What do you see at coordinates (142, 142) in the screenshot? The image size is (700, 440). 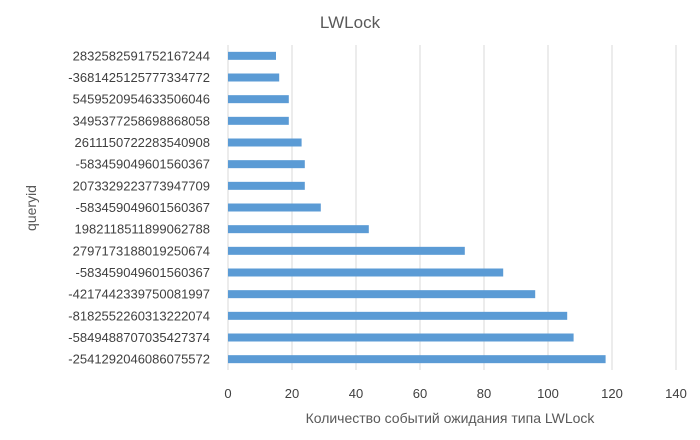 I see `category-label: 2611150722283540908` at bounding box center [142, 142].